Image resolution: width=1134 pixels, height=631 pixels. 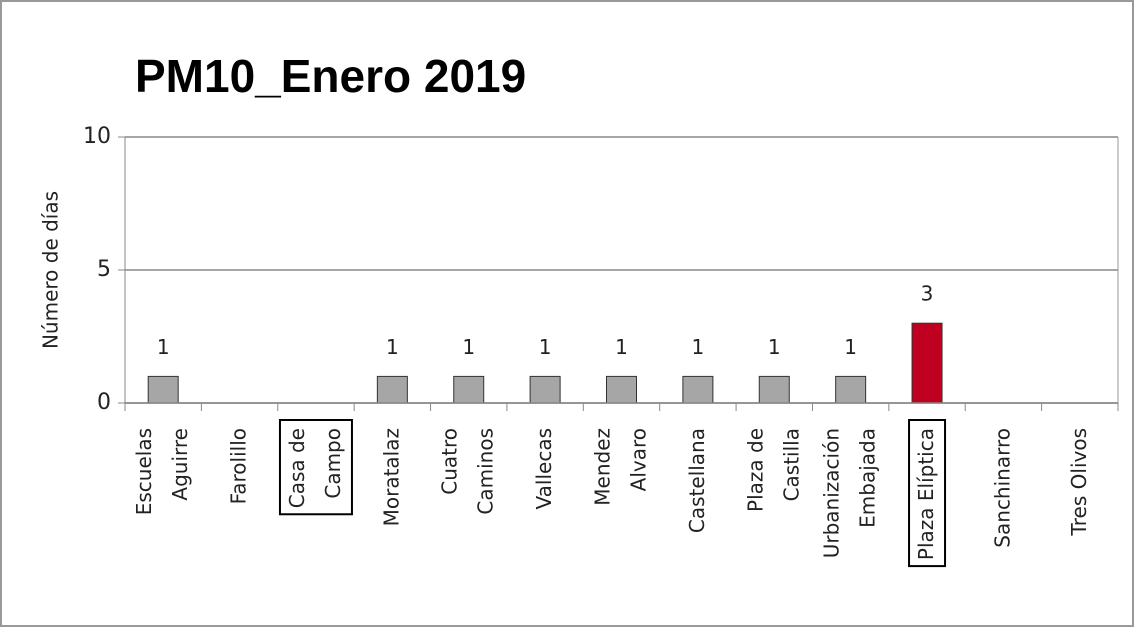 What do you see at coordinates (330, 76) in the screenshot?
I see `chart-title: PM10_Enero 2019` at bounding box center [330, 76].